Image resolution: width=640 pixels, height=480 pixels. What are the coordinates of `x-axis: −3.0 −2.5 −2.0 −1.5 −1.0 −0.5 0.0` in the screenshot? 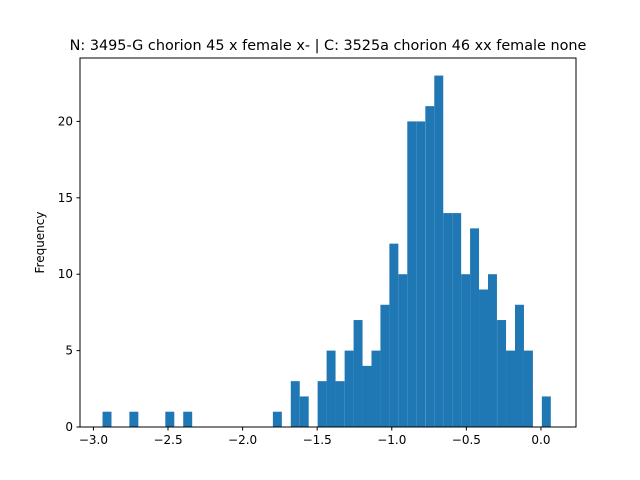 It's located at (314, 437).